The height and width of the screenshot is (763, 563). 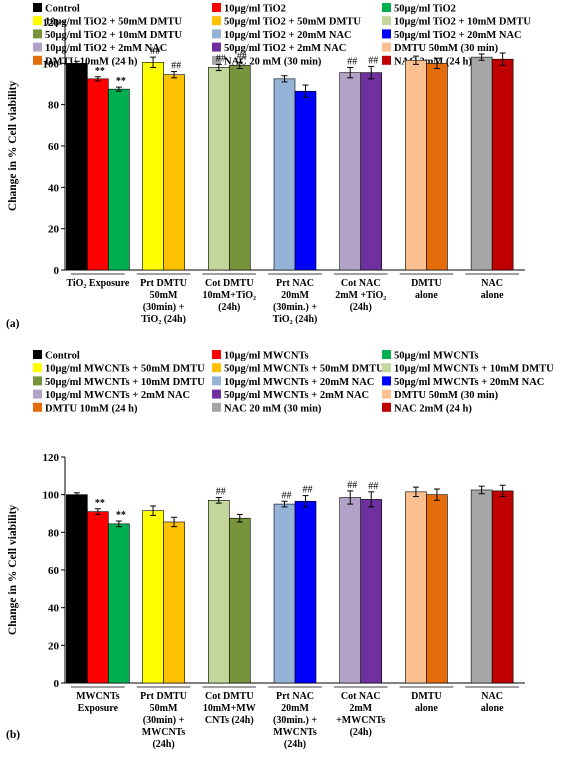 I want to click on bar-group: NAC alone, so click(x=492, y=599).